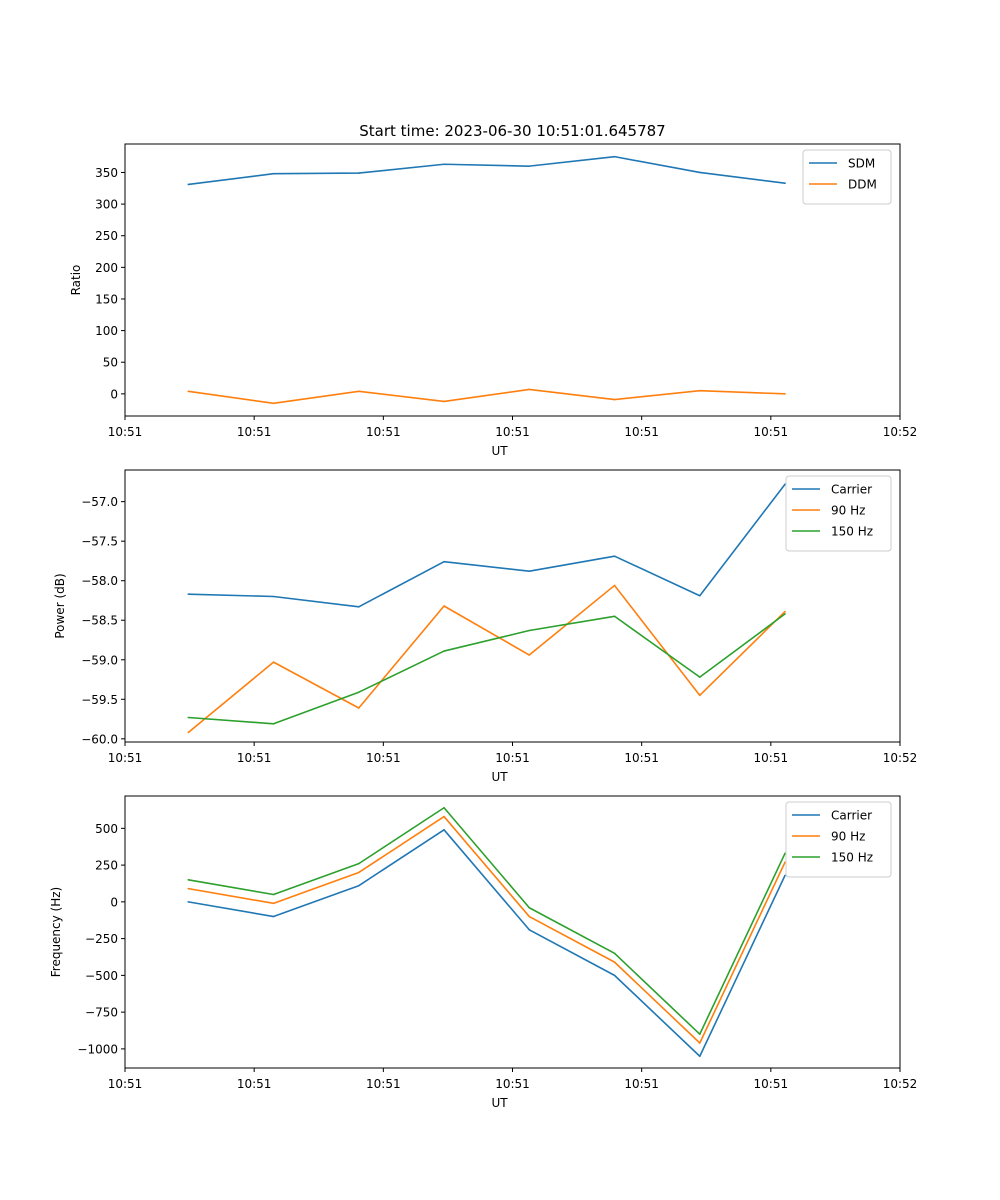  What do you see at coordinates (106, 829) in the screenshot?
I see `y-tick-label: 500` at bounding box center [106, 829].